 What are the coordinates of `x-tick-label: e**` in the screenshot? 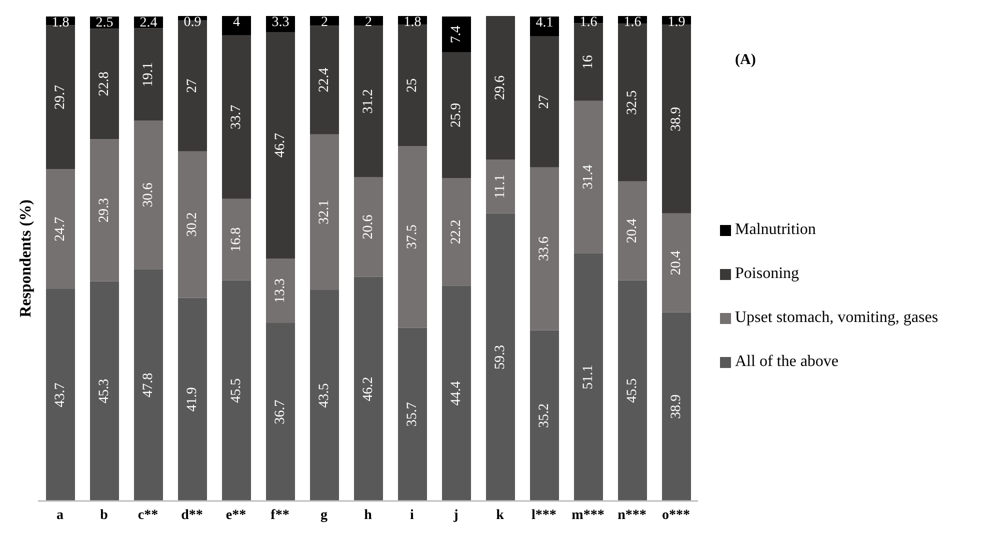 It's located at (236, 515).